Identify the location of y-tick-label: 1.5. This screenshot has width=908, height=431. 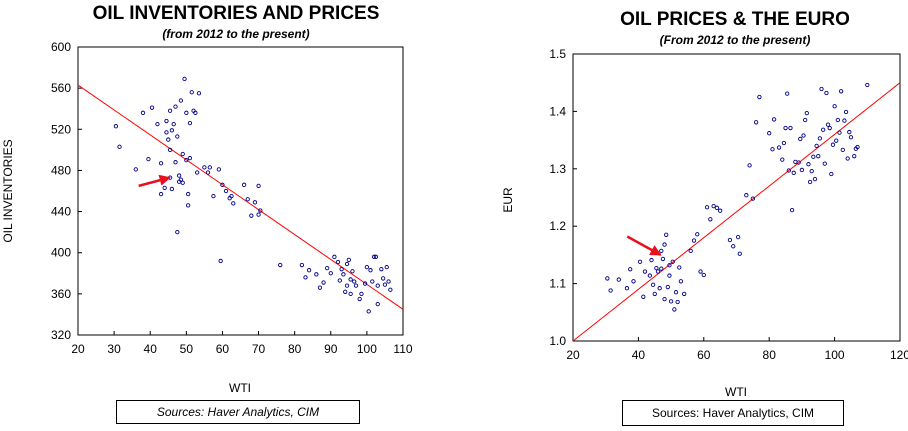
(557, 54).